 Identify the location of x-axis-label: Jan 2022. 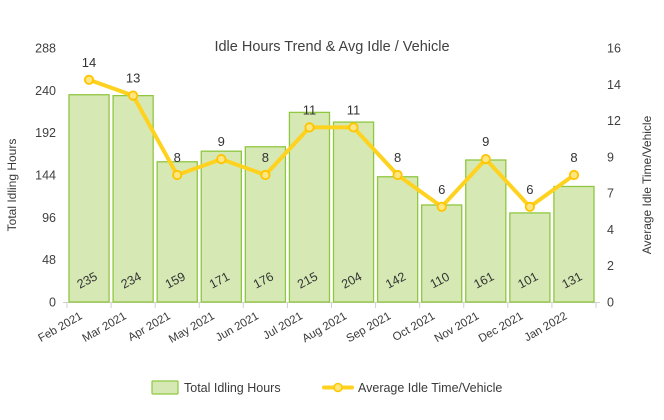
(545, 327).